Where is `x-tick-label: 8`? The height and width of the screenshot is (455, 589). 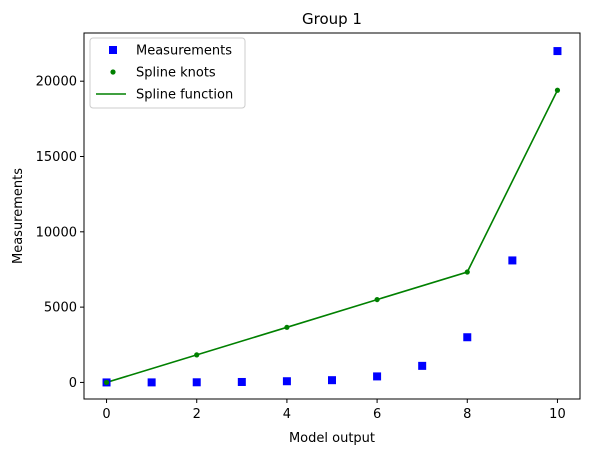 x-tick-label: 8 is located at coordinates (467, 414).